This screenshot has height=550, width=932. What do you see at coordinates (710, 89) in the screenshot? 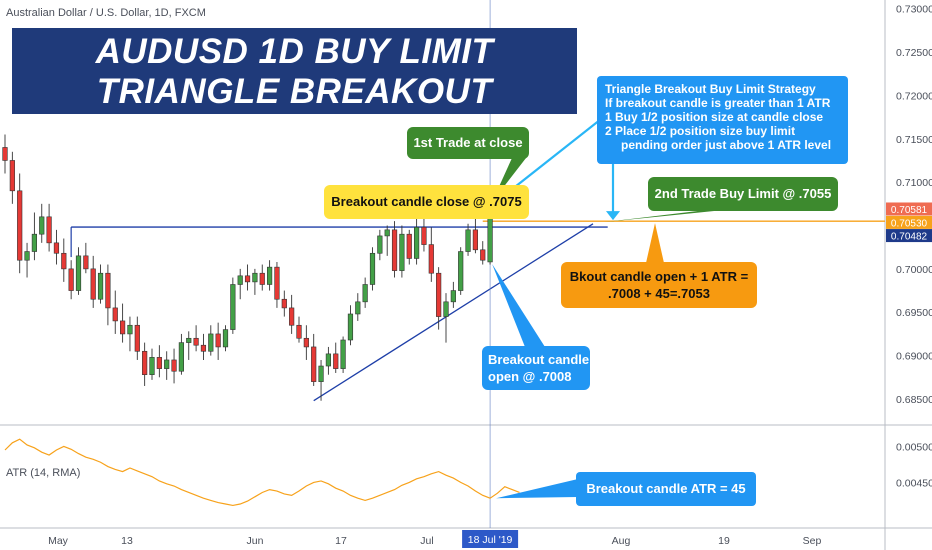
I see `strategy-title: Triangle Breakout Buy Limit Strategy` at bounding box center [710, 89].